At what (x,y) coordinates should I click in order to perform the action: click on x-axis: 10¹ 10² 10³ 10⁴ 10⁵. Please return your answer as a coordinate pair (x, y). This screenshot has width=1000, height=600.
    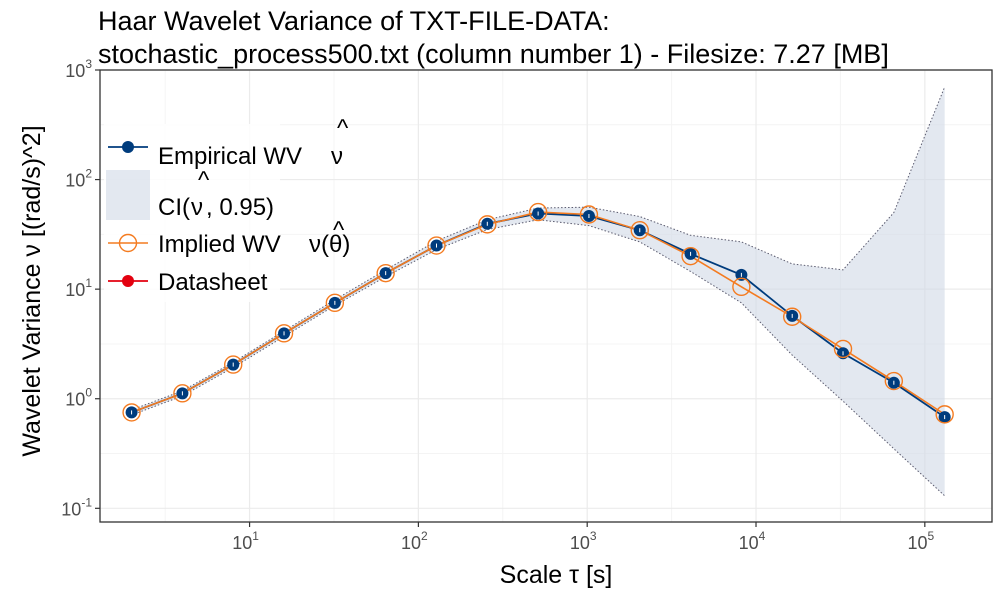
    Looking at the image, I should click on (583, 537).